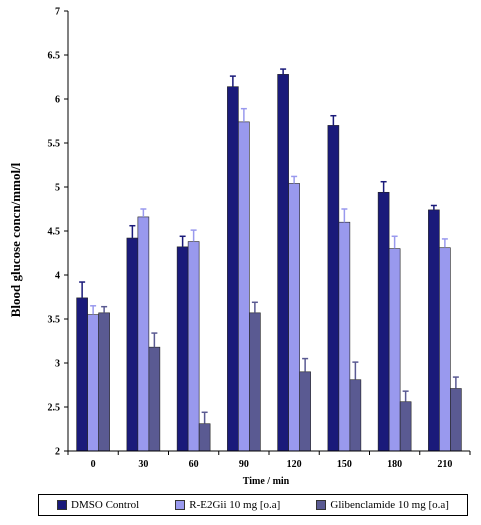 This screenshot has height=525, width=481. What do you see at coordinates (57, 188) in the screenshot?
I see `y-tick-label: 5` at bounding box center [57, 188].